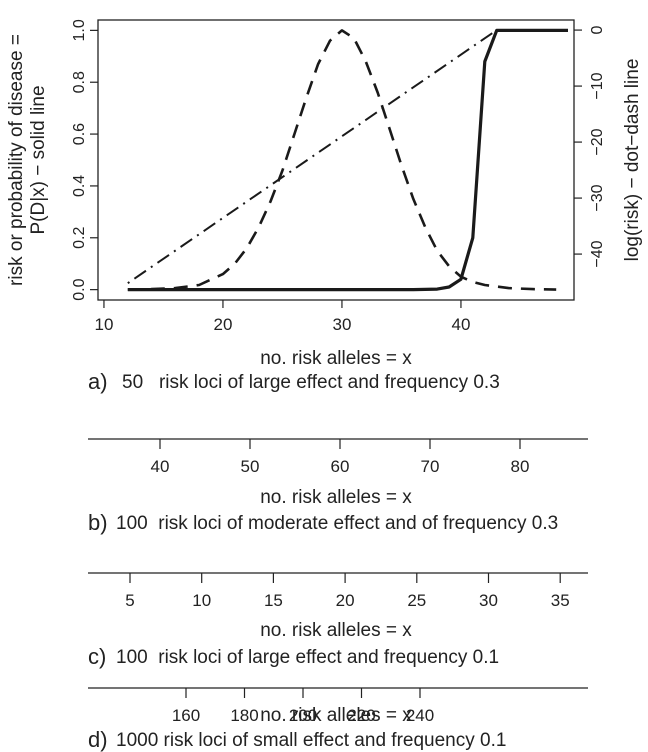 The image size is (648, 752). What do you see at coordinates (520, 466) in the screenshot?
I see `x-tick-label: 80` at bounding box center [520, 466].